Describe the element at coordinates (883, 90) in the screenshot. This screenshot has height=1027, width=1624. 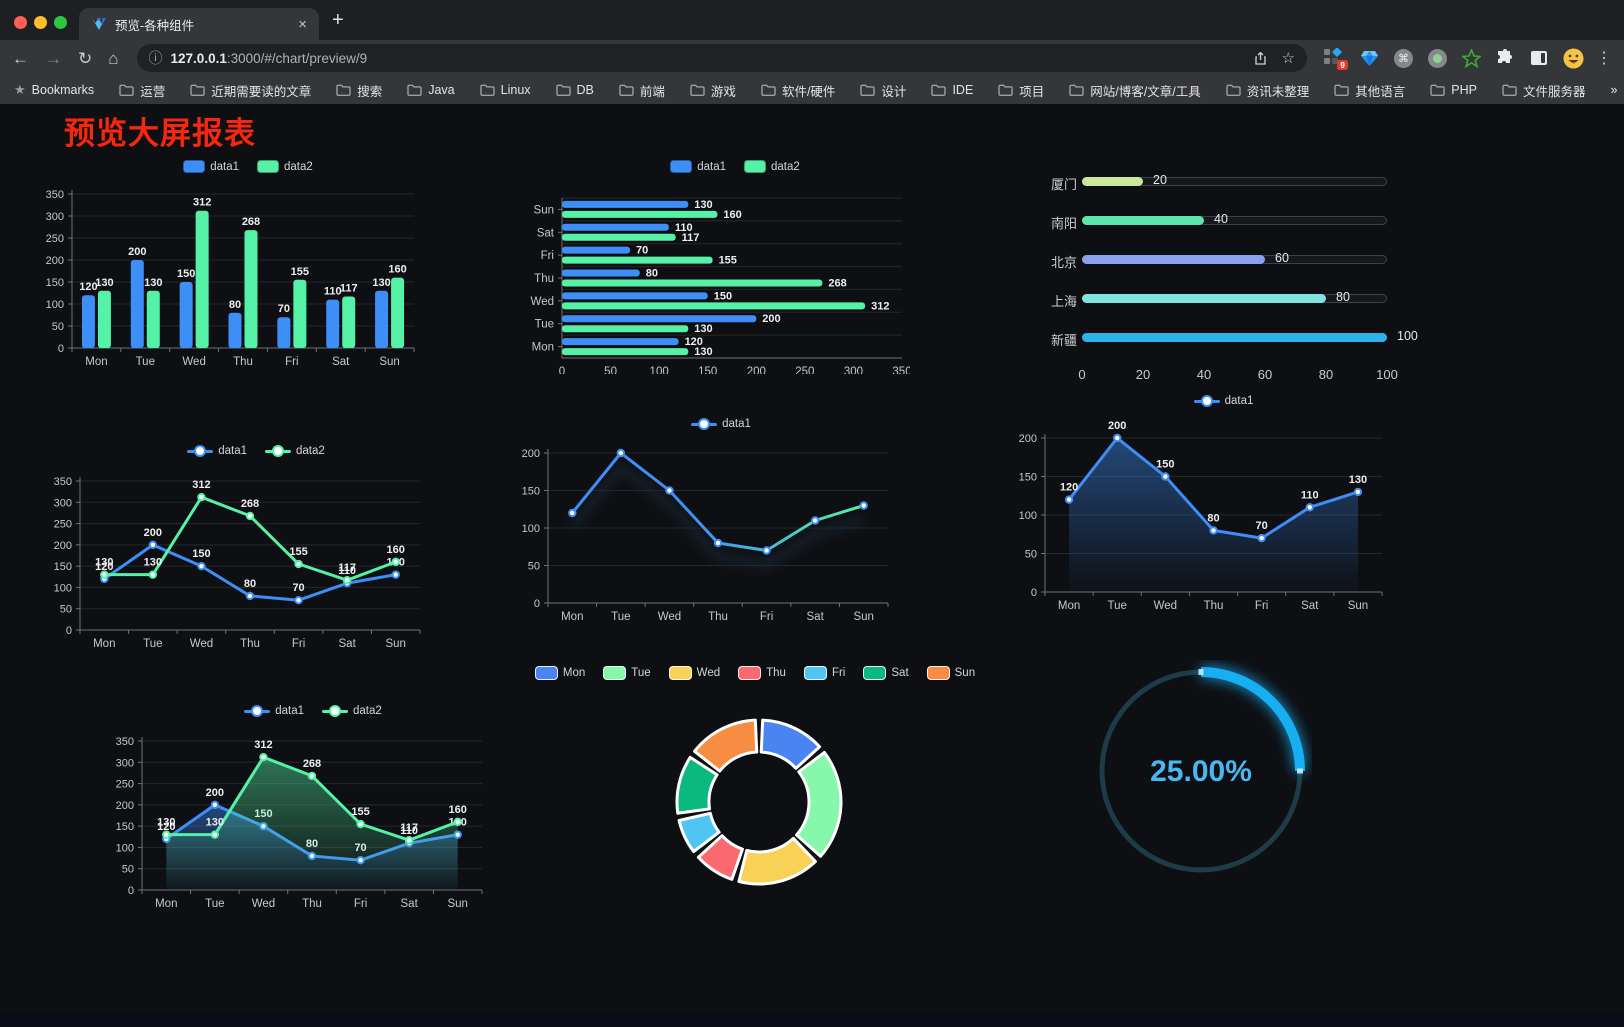
I see `bookmark-folder: 设计` at that location.